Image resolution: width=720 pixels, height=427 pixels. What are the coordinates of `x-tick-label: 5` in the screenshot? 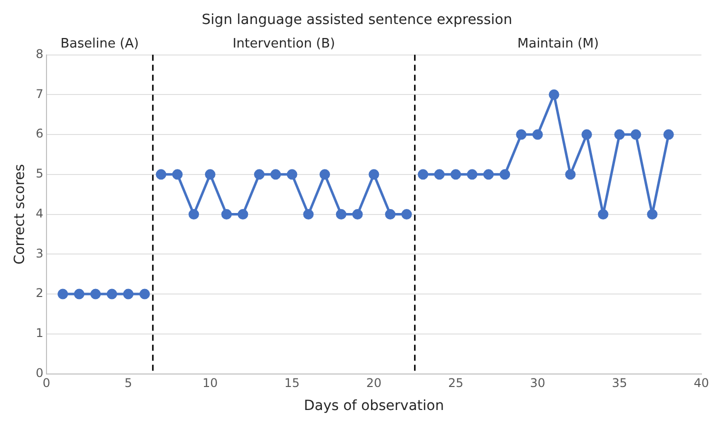 It's located at (128, 383).